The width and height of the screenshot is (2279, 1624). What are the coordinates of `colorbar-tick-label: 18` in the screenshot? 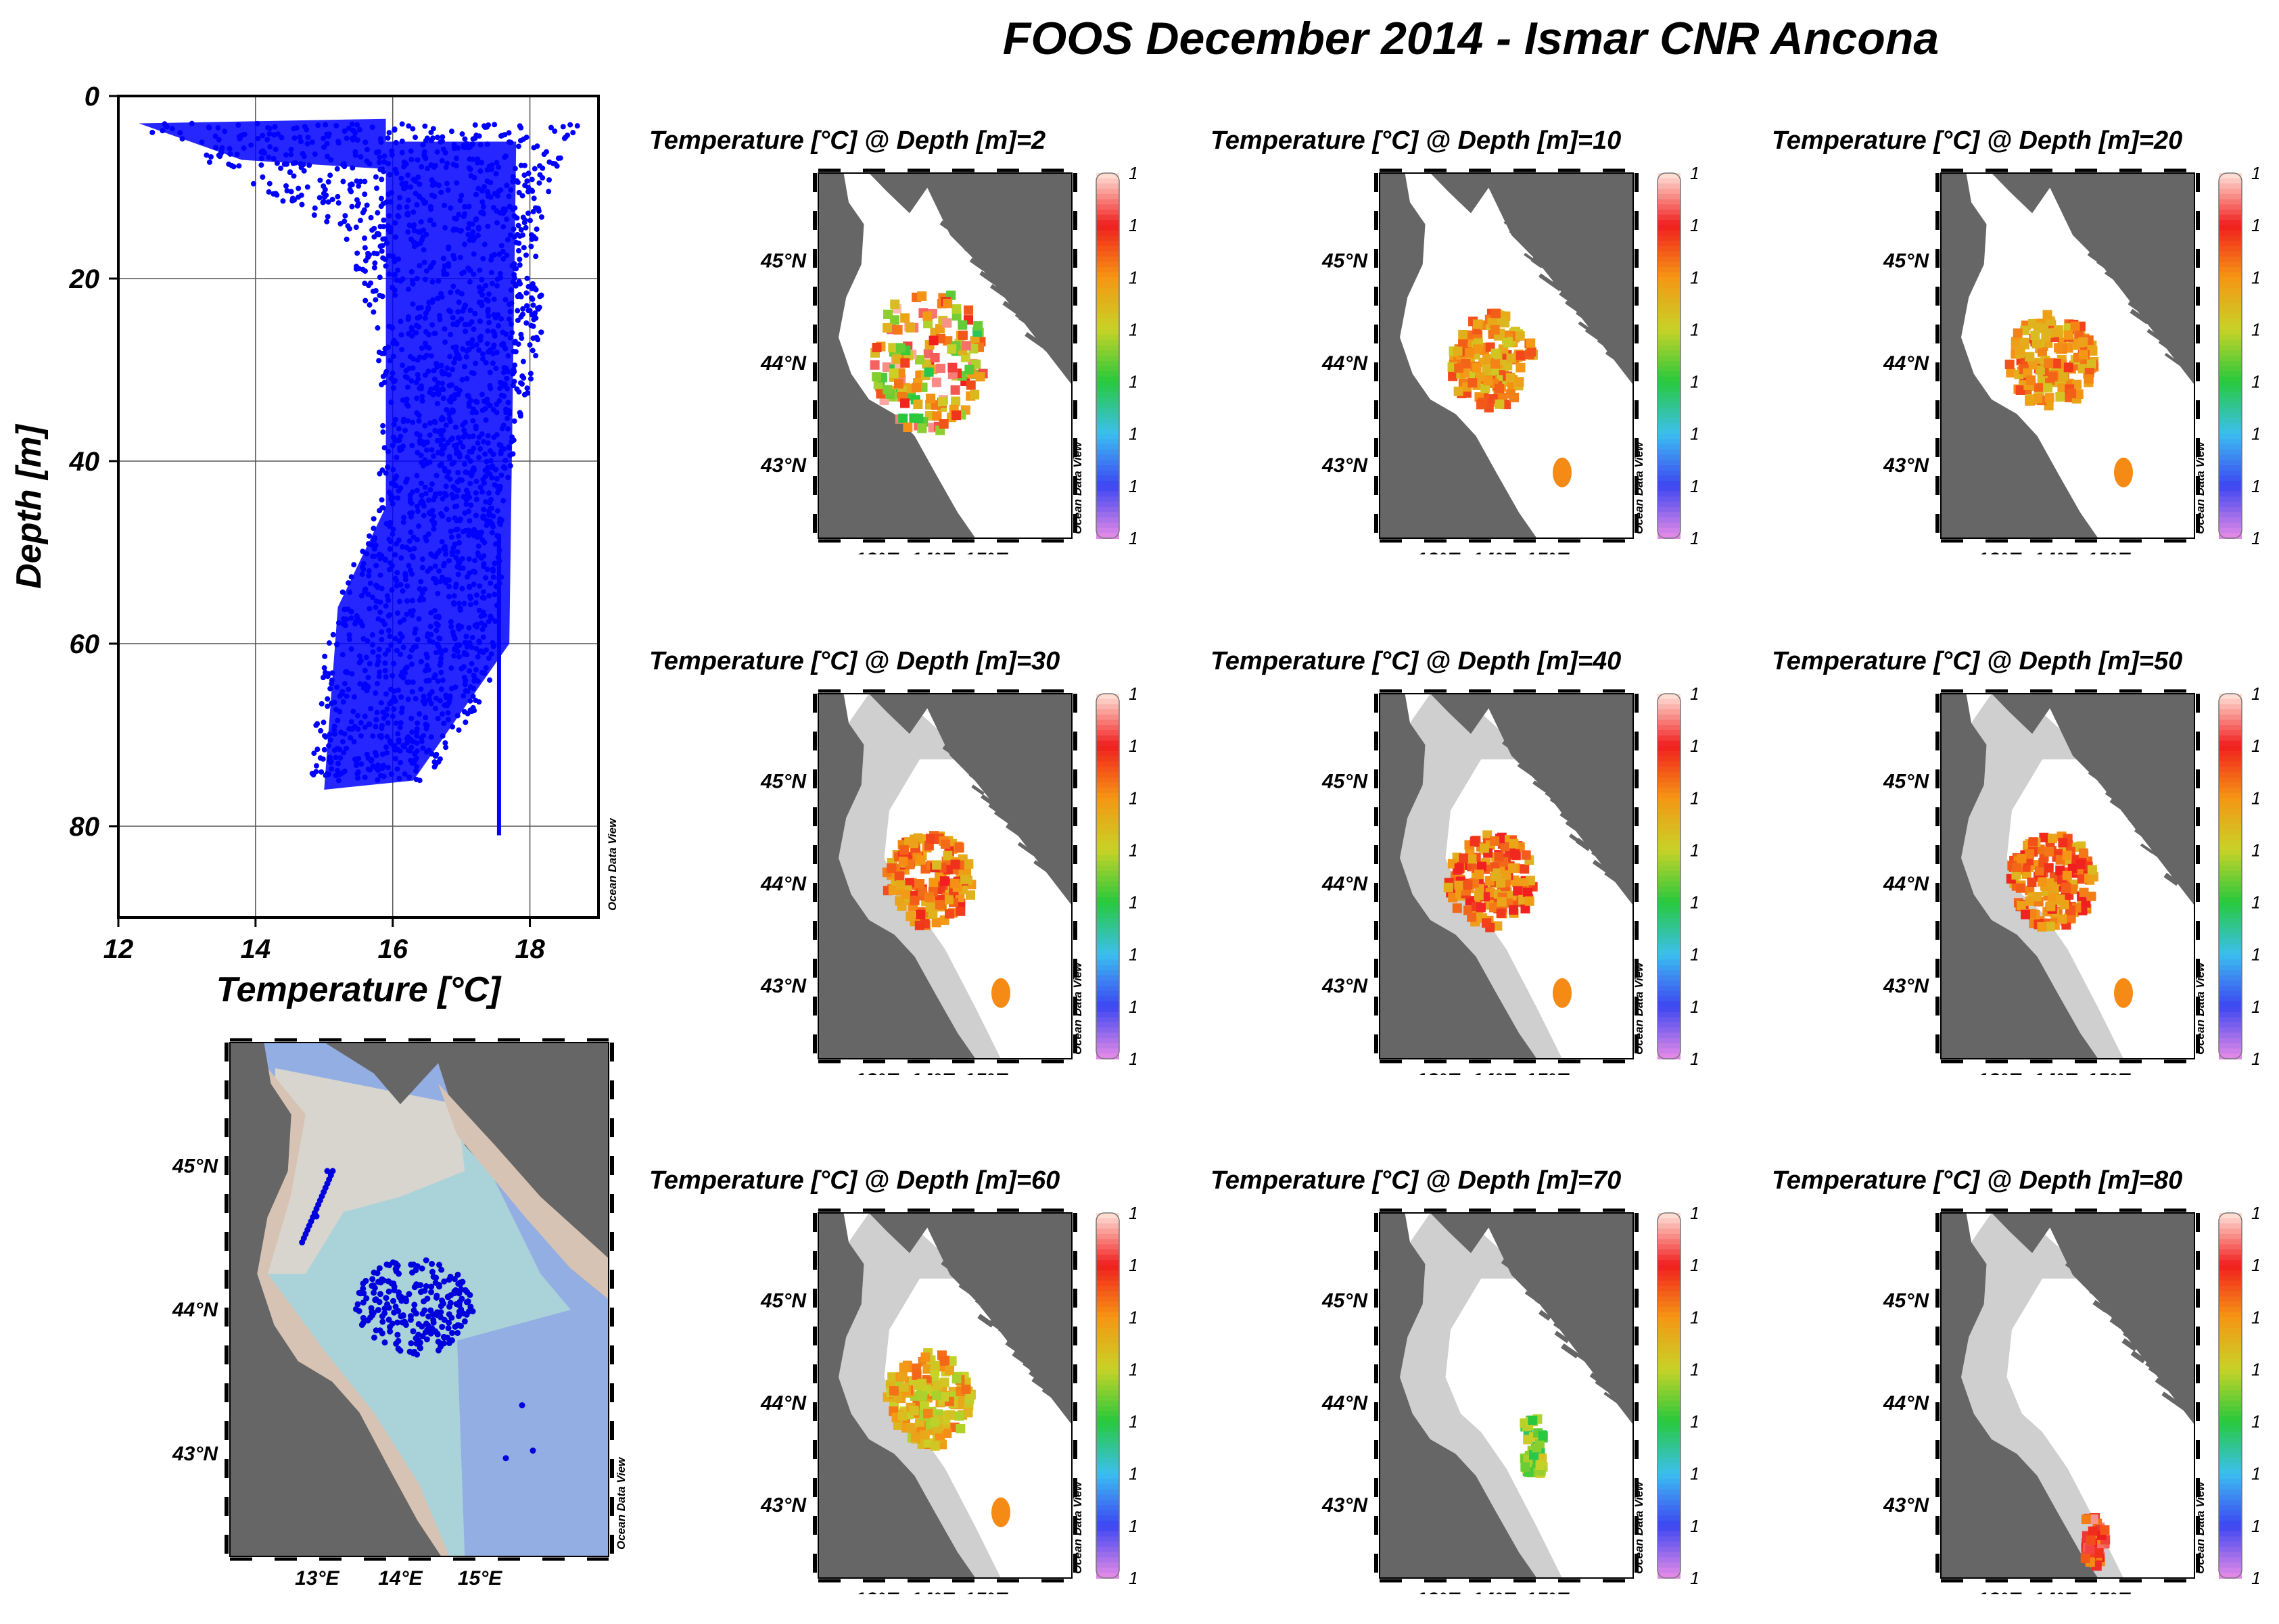 It's located at (2255, 225).